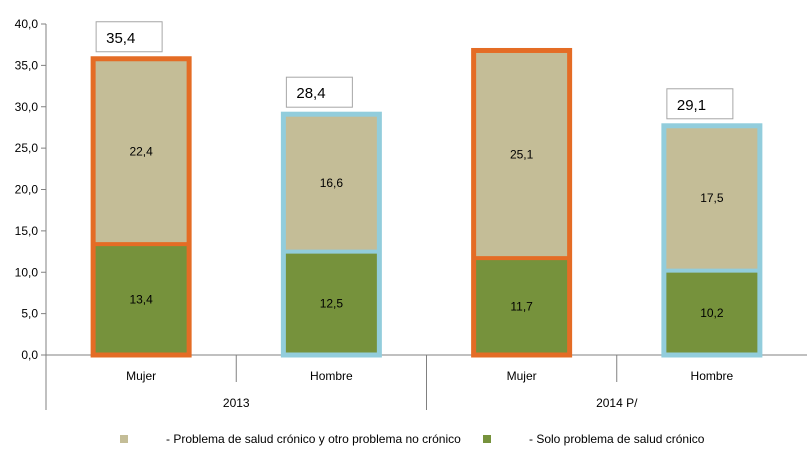 The image size is (807, 450). What do you see at coordinates (27, 272) in the screenshot?
I see `y-tick-label: 10,0` at bounding box center [27, 272].